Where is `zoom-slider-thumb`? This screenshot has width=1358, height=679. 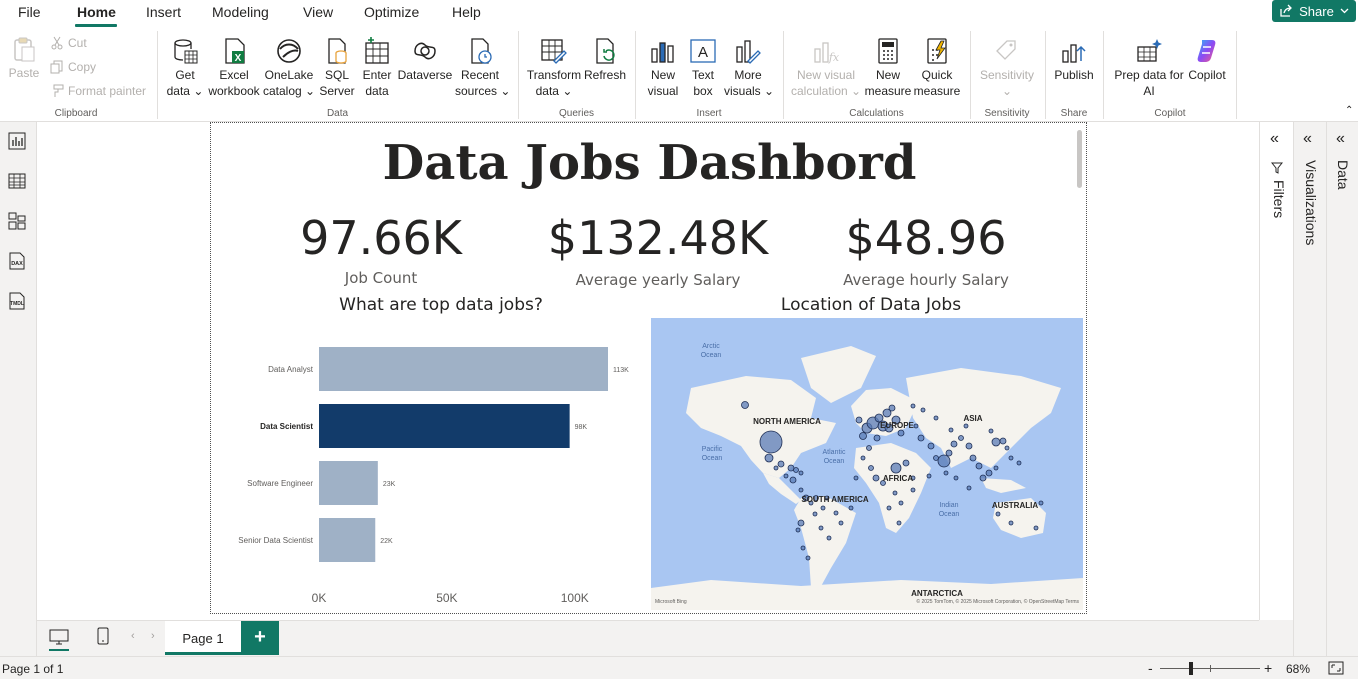
zoom-slider-thumb is located at coordinates (1191, 668).